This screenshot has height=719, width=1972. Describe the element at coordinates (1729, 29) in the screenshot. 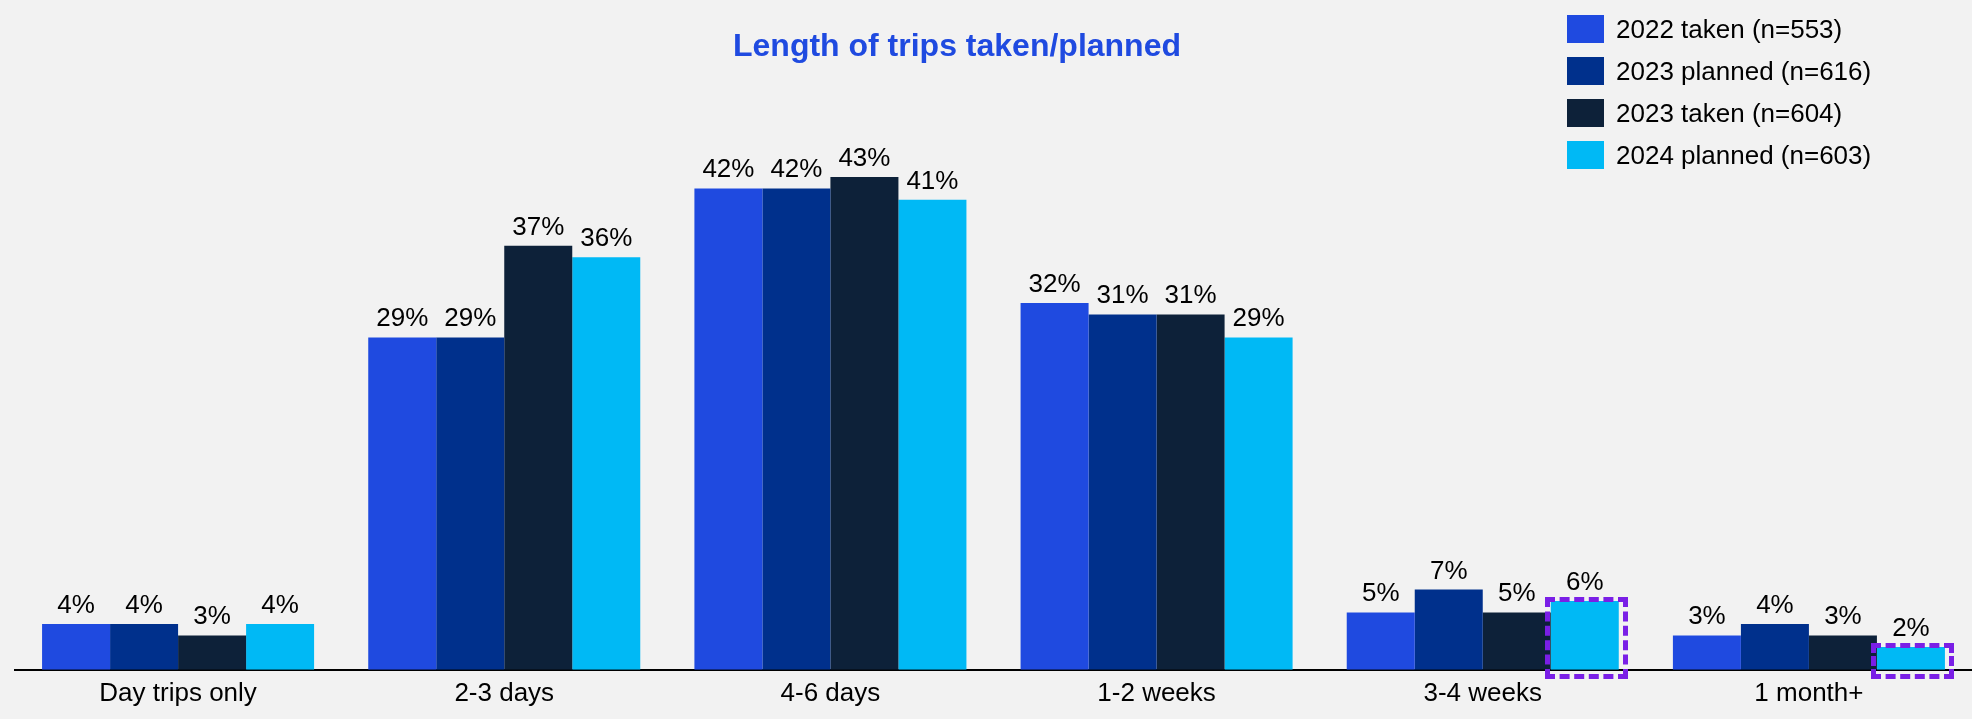

I see `legend-label: 2022 taken (n=553)` at that location.